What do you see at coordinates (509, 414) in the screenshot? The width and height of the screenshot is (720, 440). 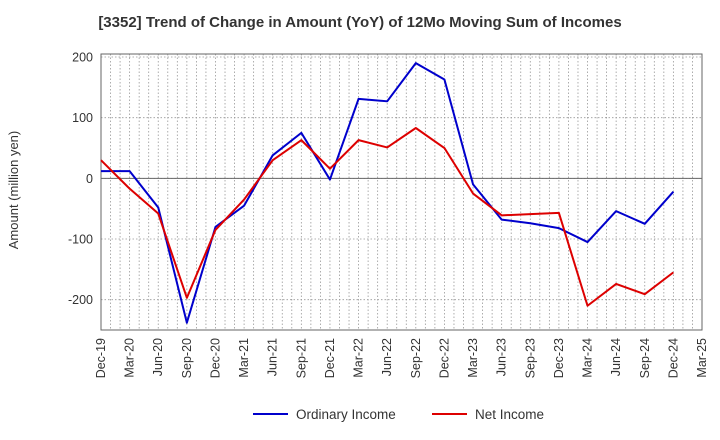 I see `legend-label: Net Income` at bounding box center [509, 414].